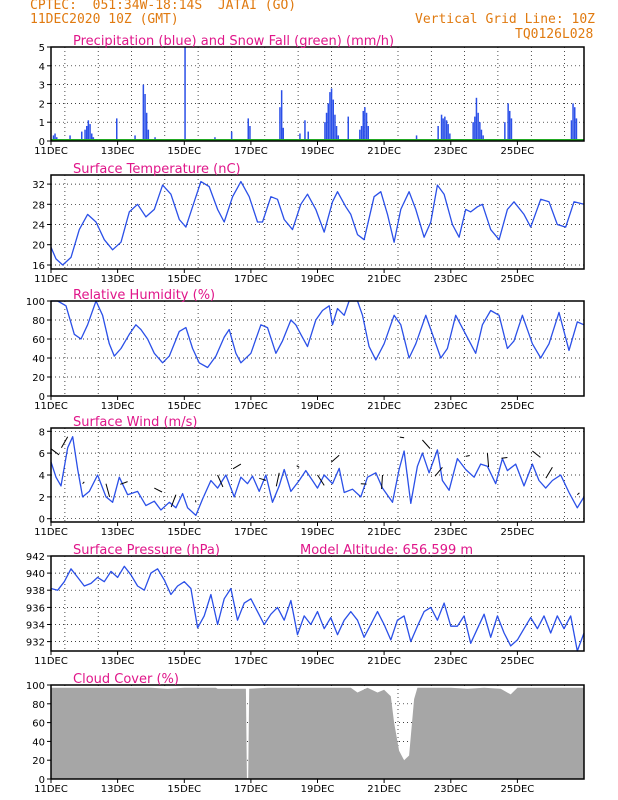 The width and height of the screenshot is (618, 800). Describe the element at coordinates (42, 498) in the screenshot. I see `y-tick-label: 2` at that location.